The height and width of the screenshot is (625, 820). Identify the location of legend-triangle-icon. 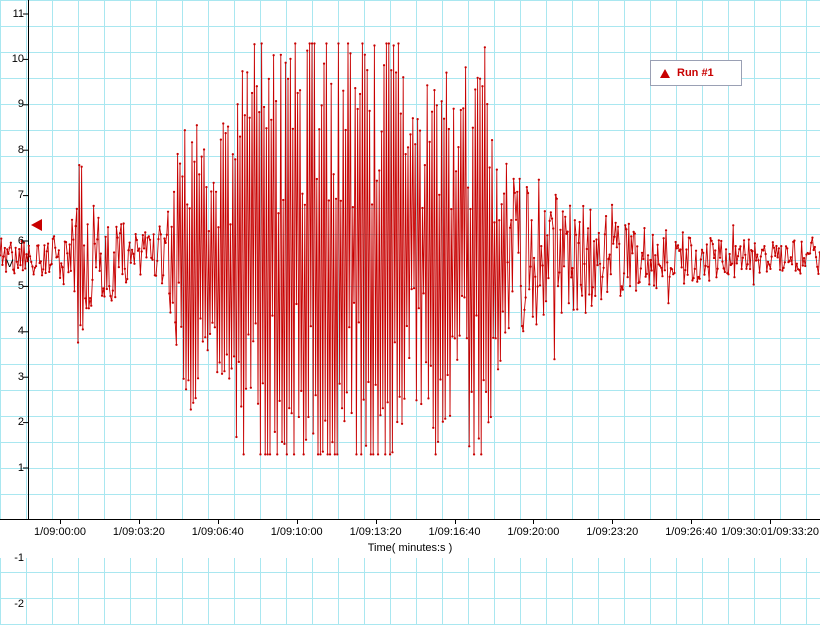
(665, 73).